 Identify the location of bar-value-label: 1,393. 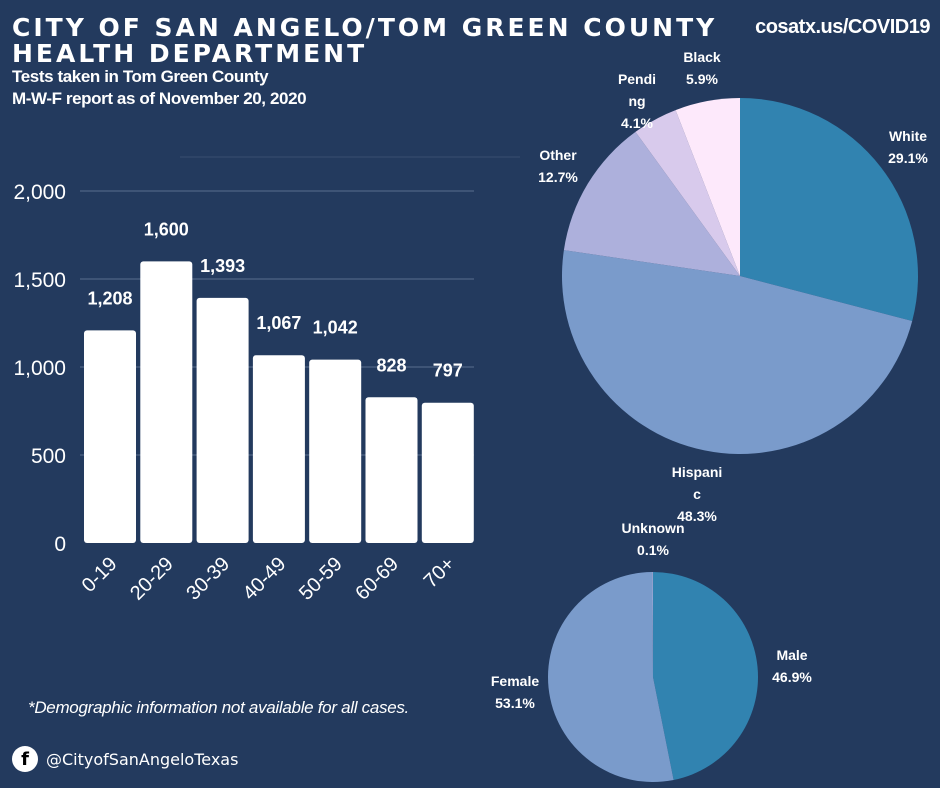
(222, 266).